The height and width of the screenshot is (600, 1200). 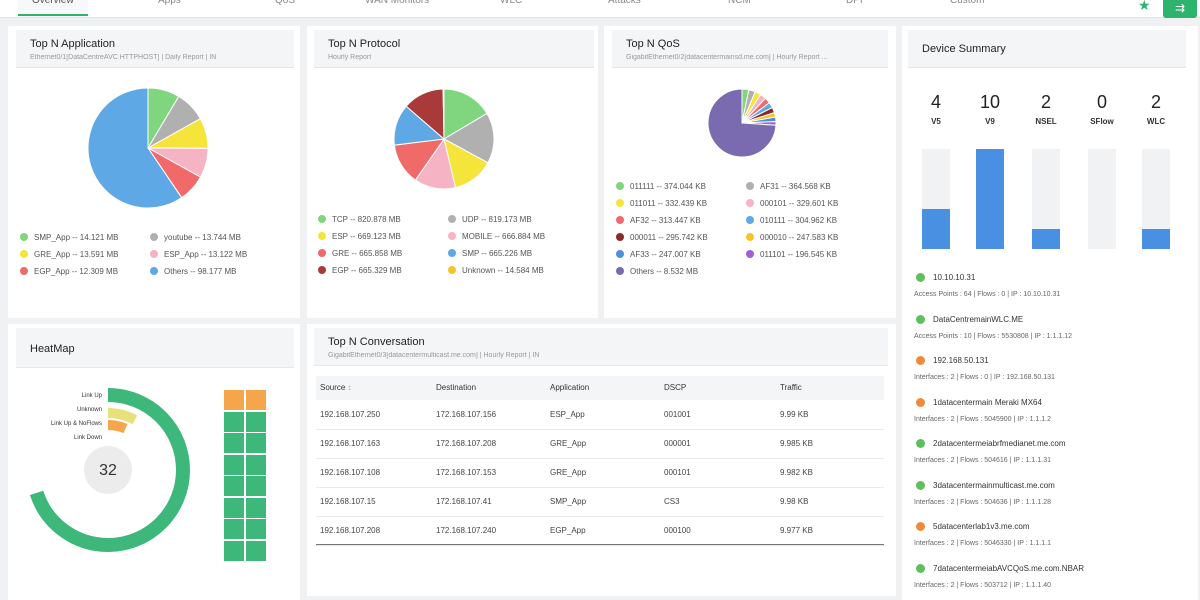 What do you see at coordinates (791, 387) in the screenshot?
I see `column-traffic: Traffic` at bounding box center [791, 387].